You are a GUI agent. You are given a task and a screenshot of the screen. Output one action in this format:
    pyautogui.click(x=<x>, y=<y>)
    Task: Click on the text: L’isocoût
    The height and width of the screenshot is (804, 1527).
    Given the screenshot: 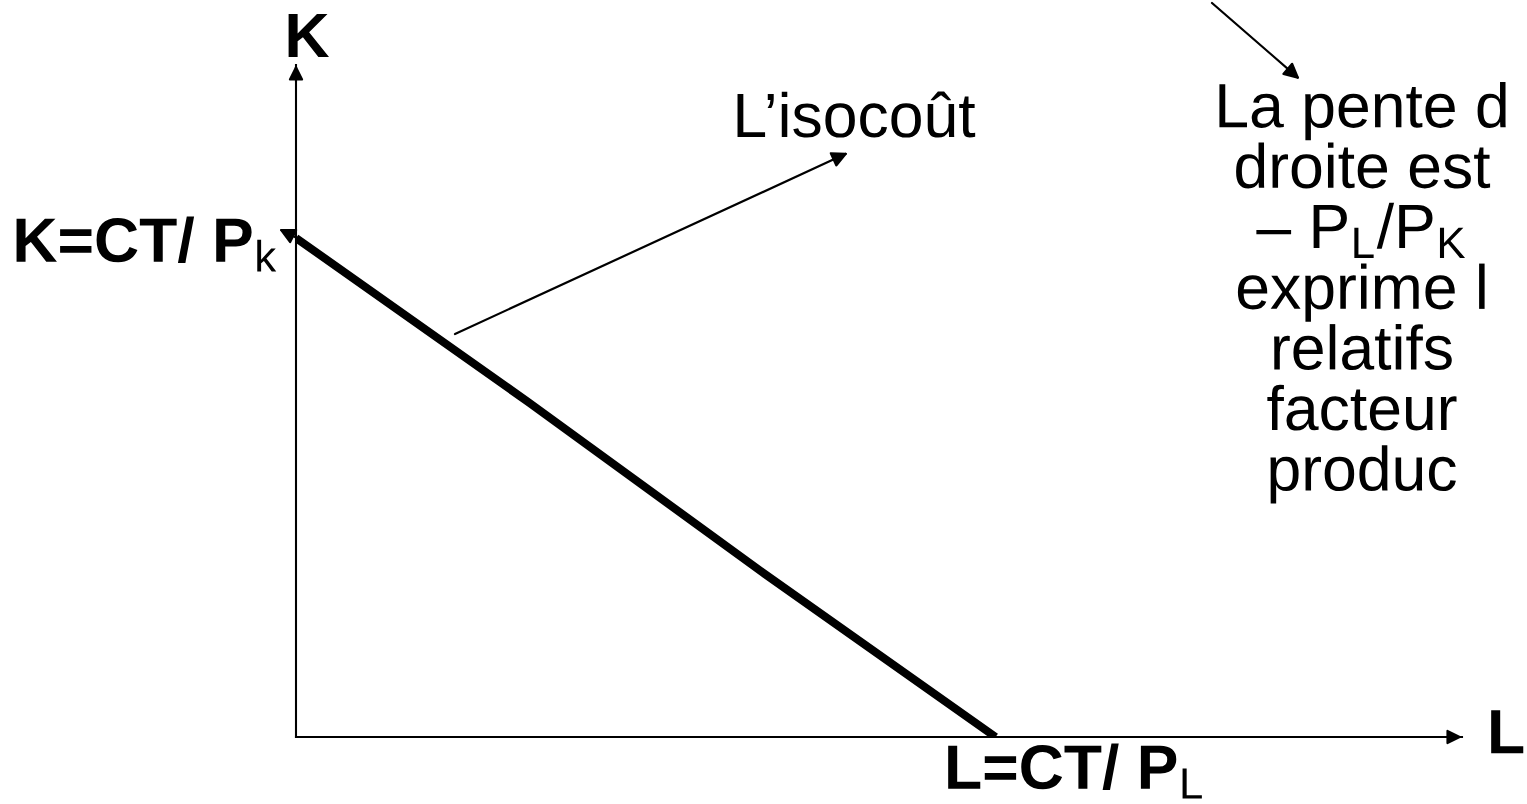 What is the action you would take?
    pyautogui.click(x=856, y=114)
    